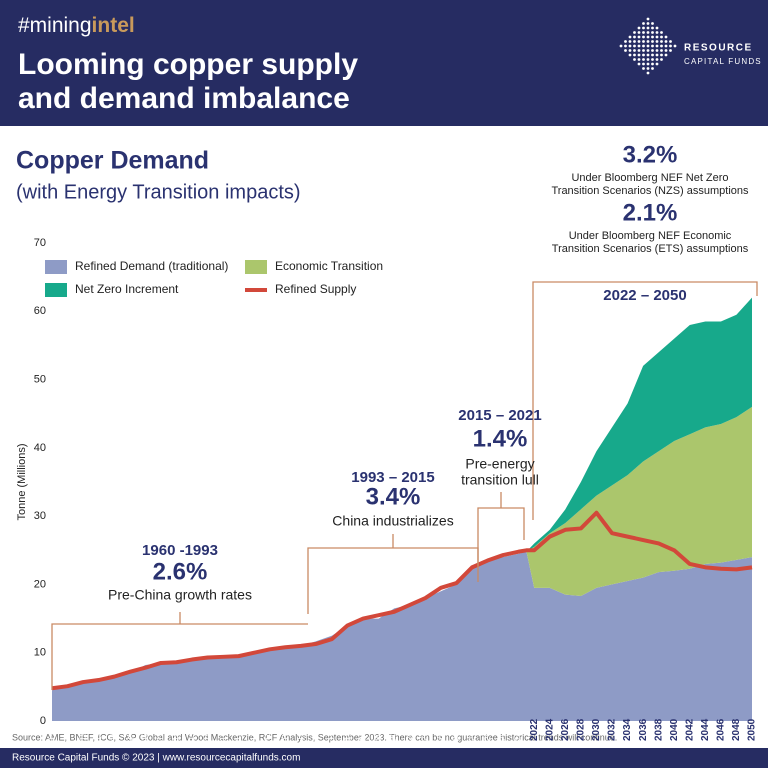 This screenshot has width=768, height=773. I want to click on period: 1960 -1993, so click(180, 550).